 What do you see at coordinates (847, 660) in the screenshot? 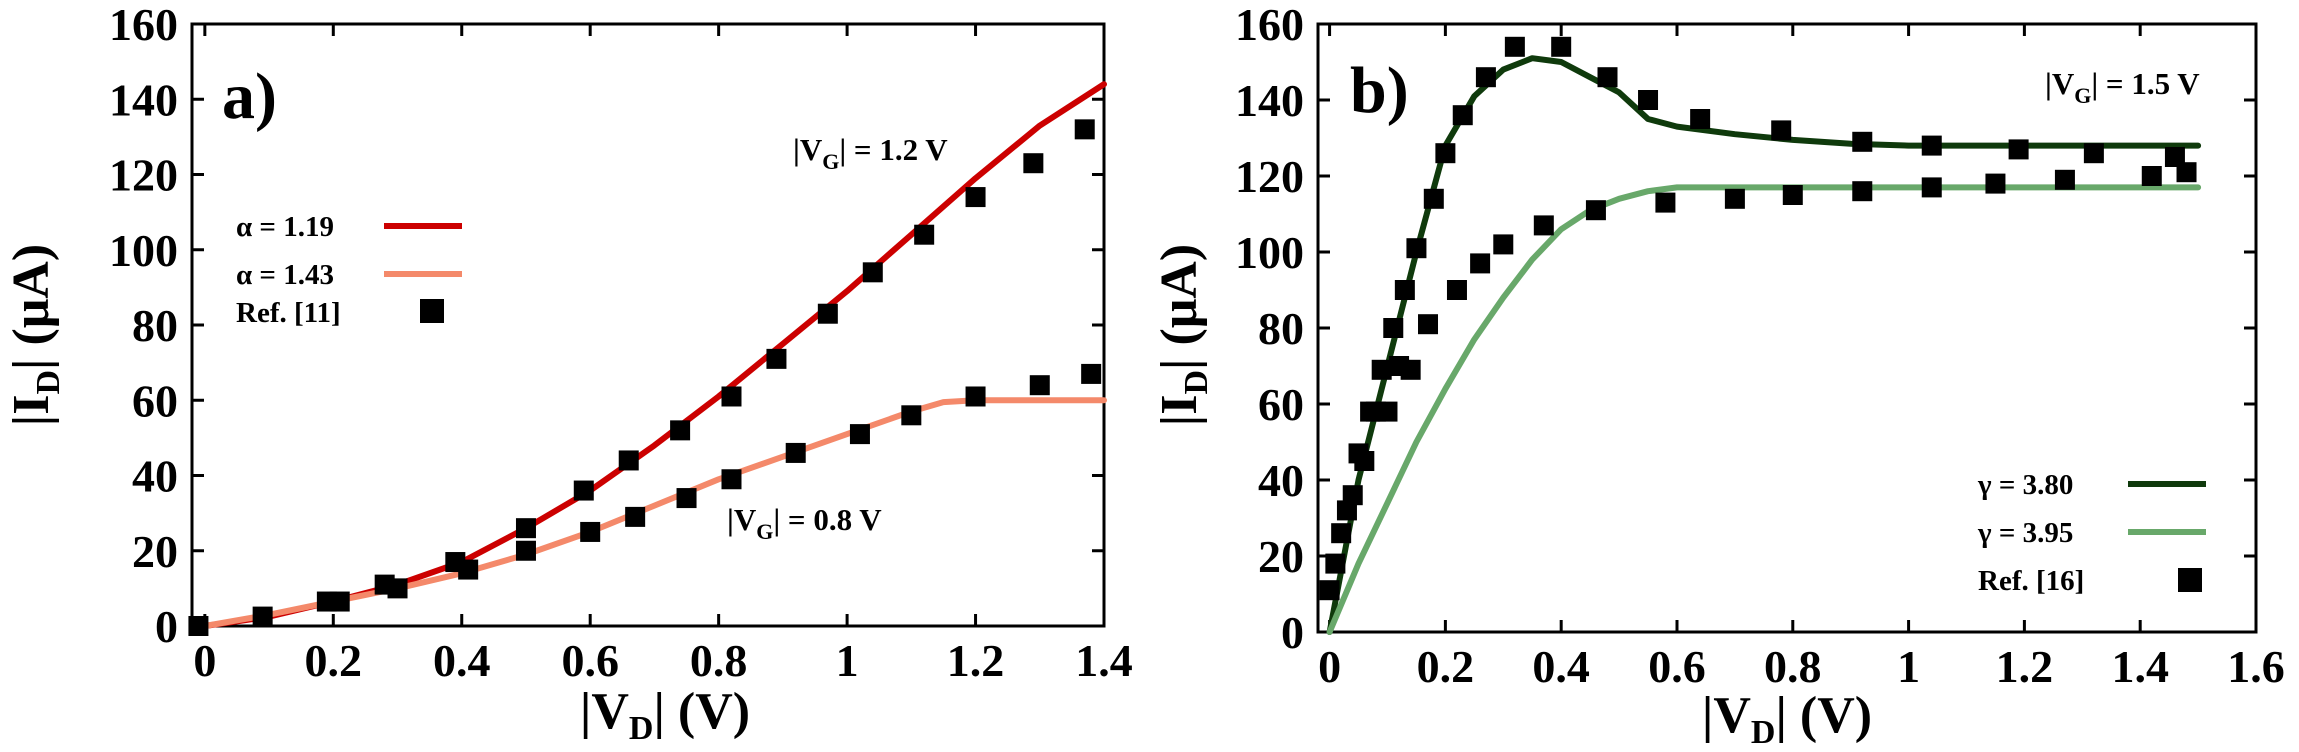
I see `panel-a-x-tick-label: 1` at bounding box center [847, 660].